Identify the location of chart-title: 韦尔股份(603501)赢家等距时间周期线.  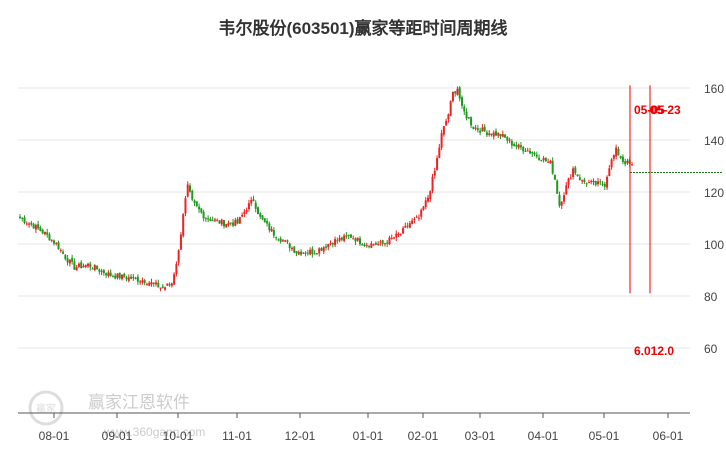
(363, 28).